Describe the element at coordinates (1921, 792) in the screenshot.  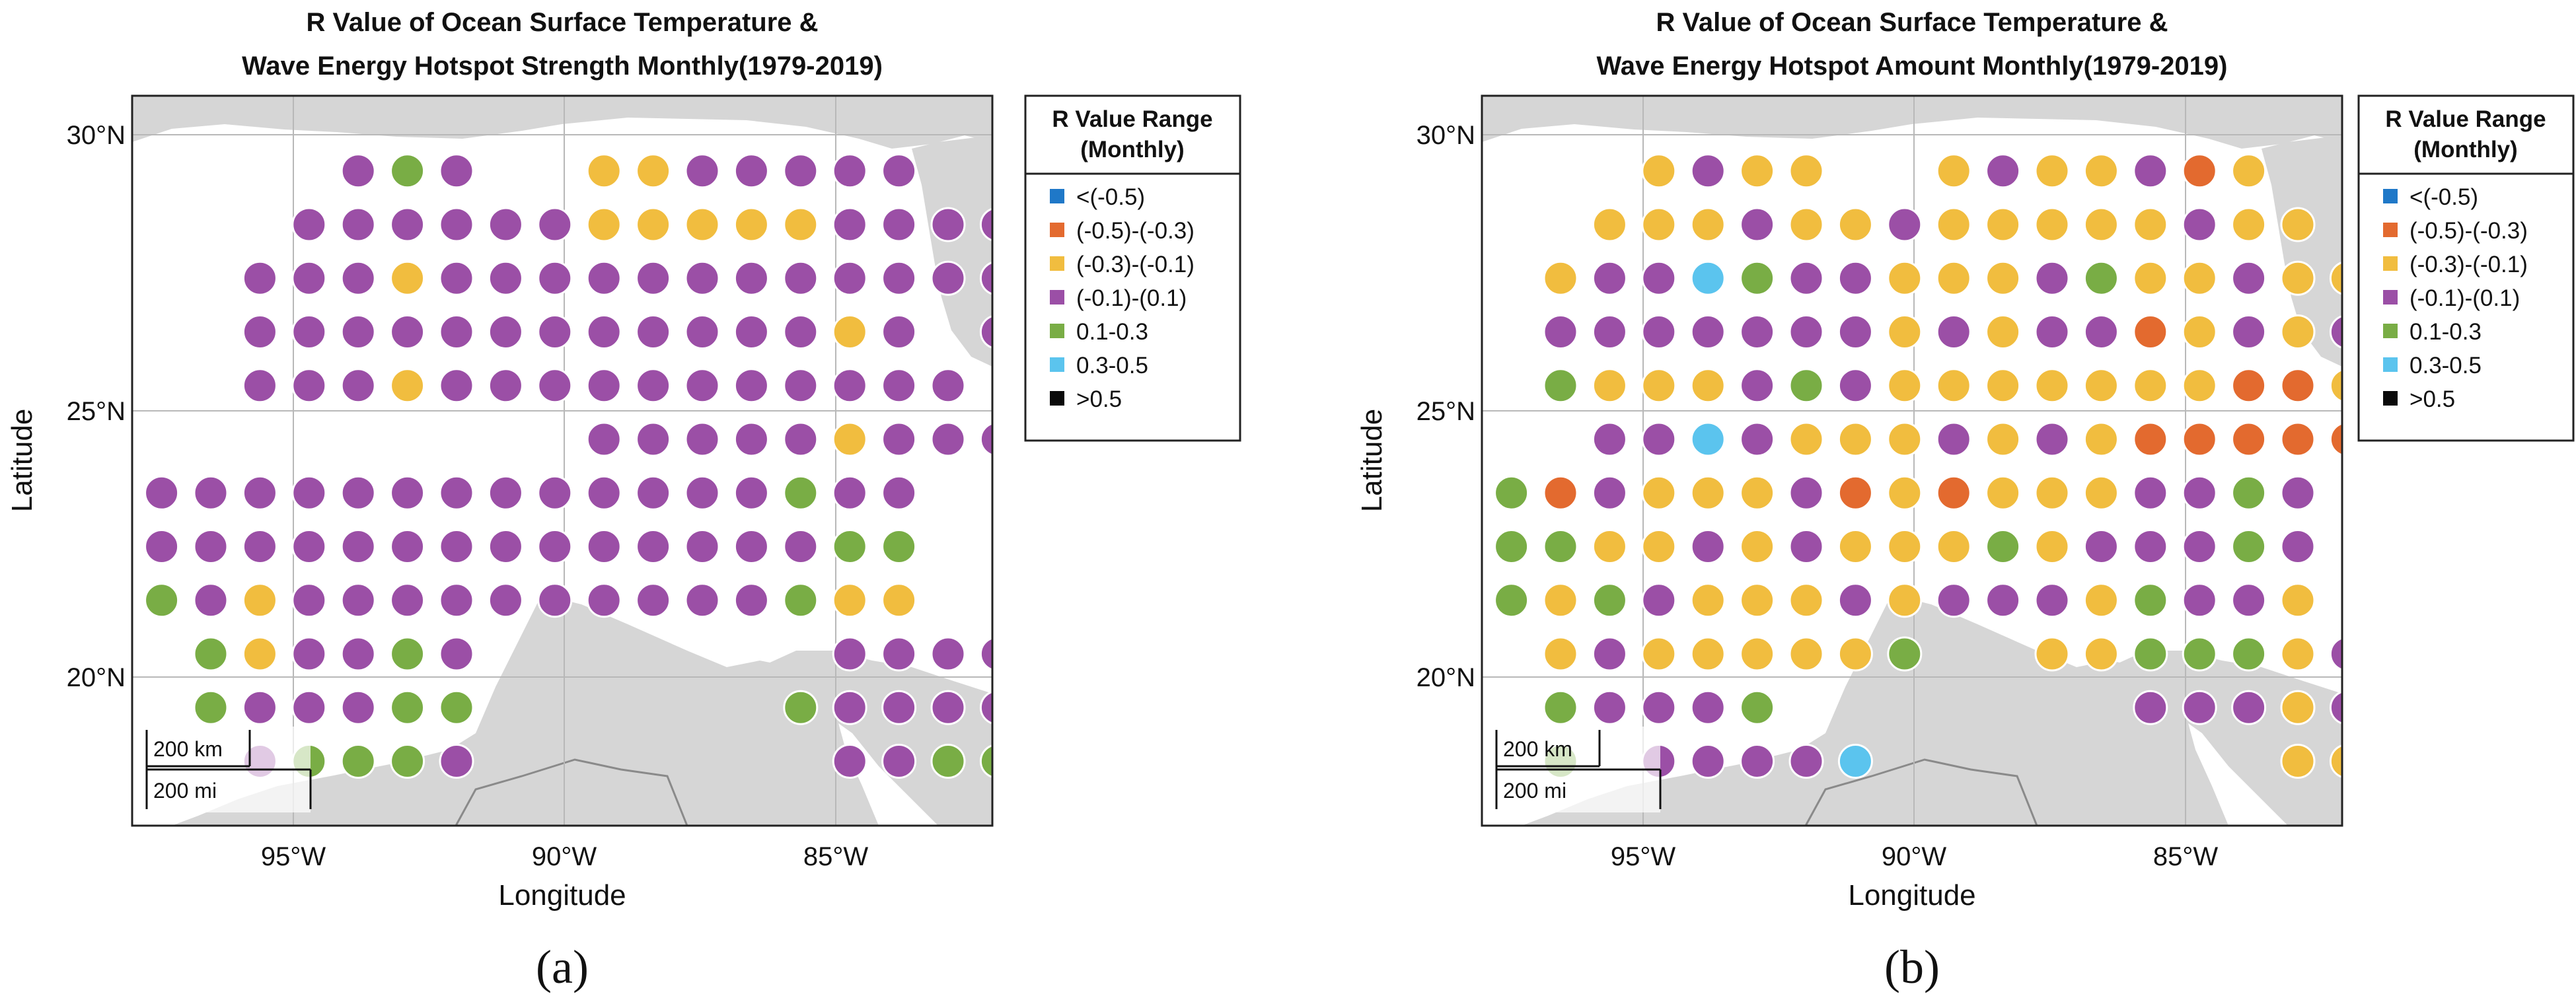
I see `panel-b-border` at that location.